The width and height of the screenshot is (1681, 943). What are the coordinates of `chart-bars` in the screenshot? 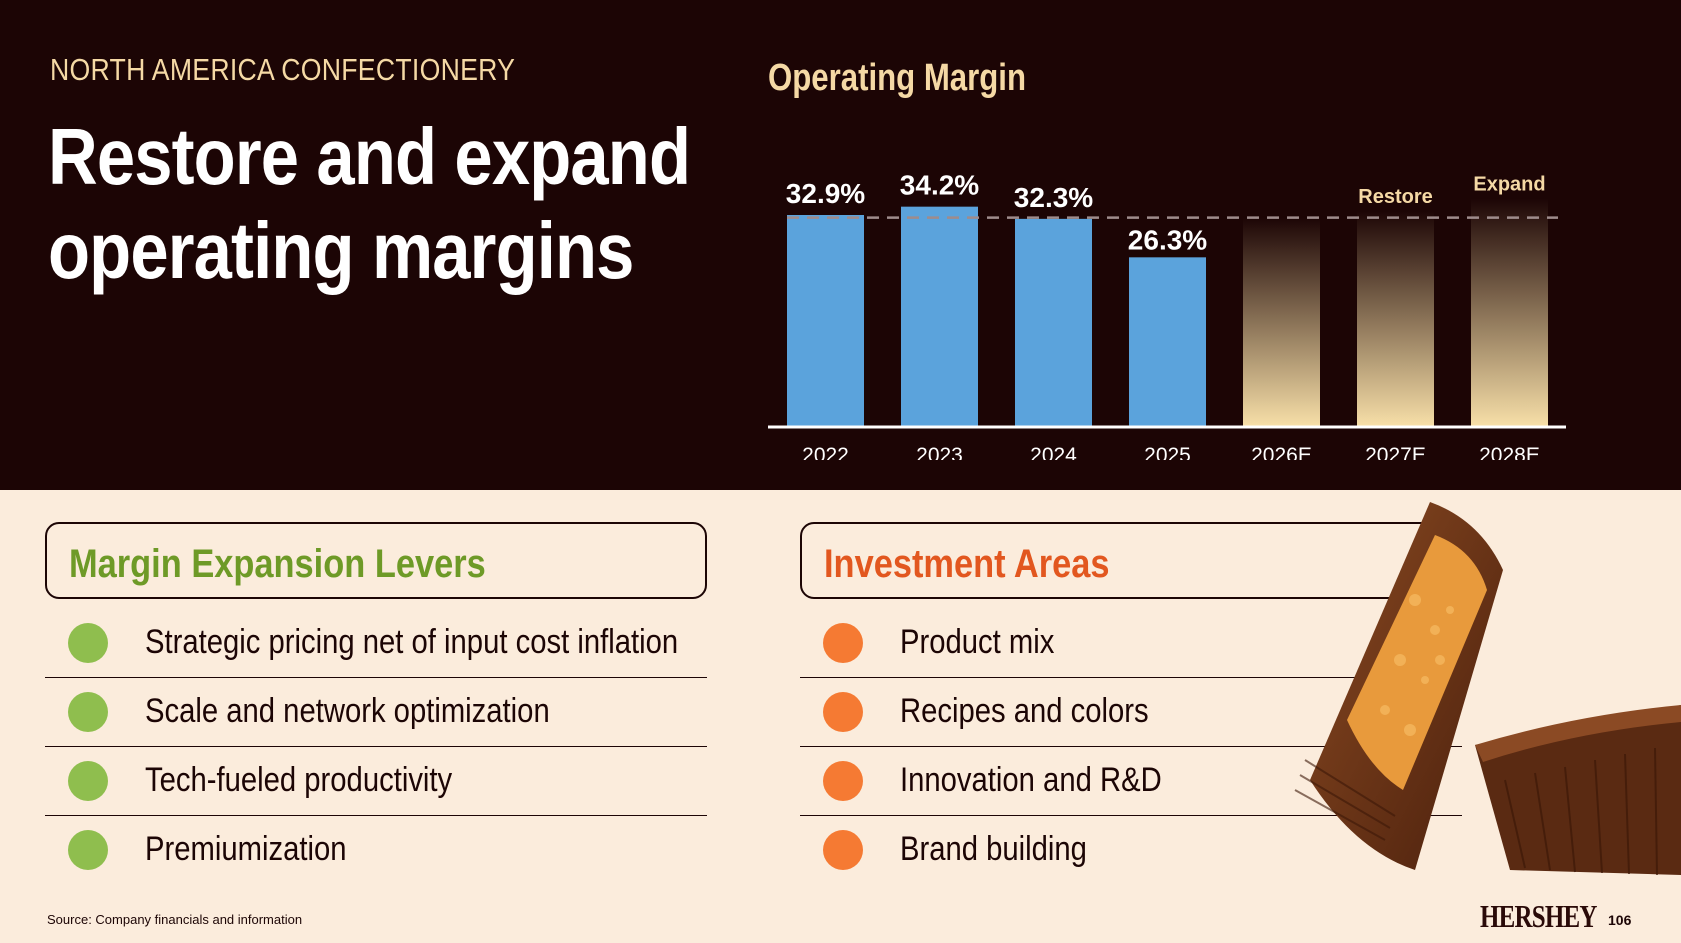 It's located at (1167, 312).